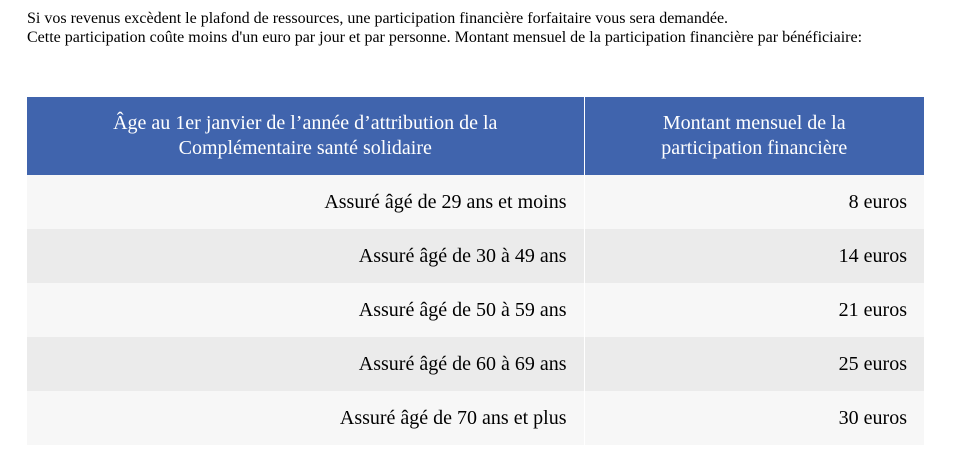 The image size is (954, 458). Describe the element at coordinates (754, 256) in the screenshot. I see `amount-cell: 14 euros` at that location.